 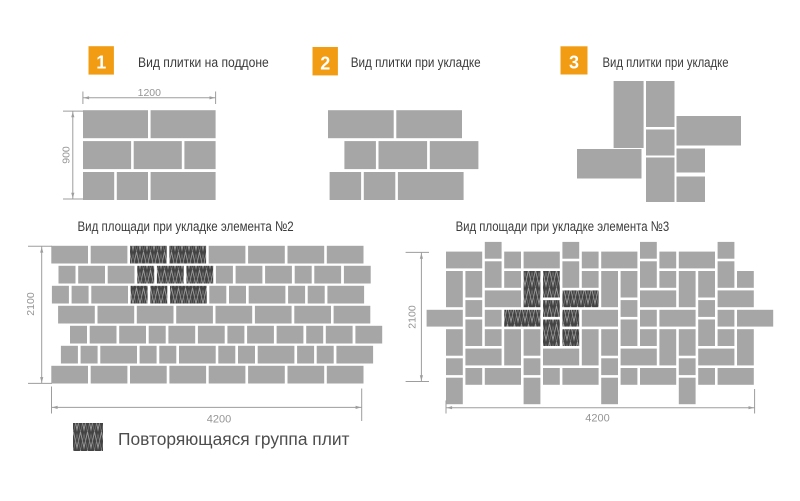 What do you see at coordinates (325, 63) in the screenshot?
I see `svg-text: 2` at bounding box center [325, 63].